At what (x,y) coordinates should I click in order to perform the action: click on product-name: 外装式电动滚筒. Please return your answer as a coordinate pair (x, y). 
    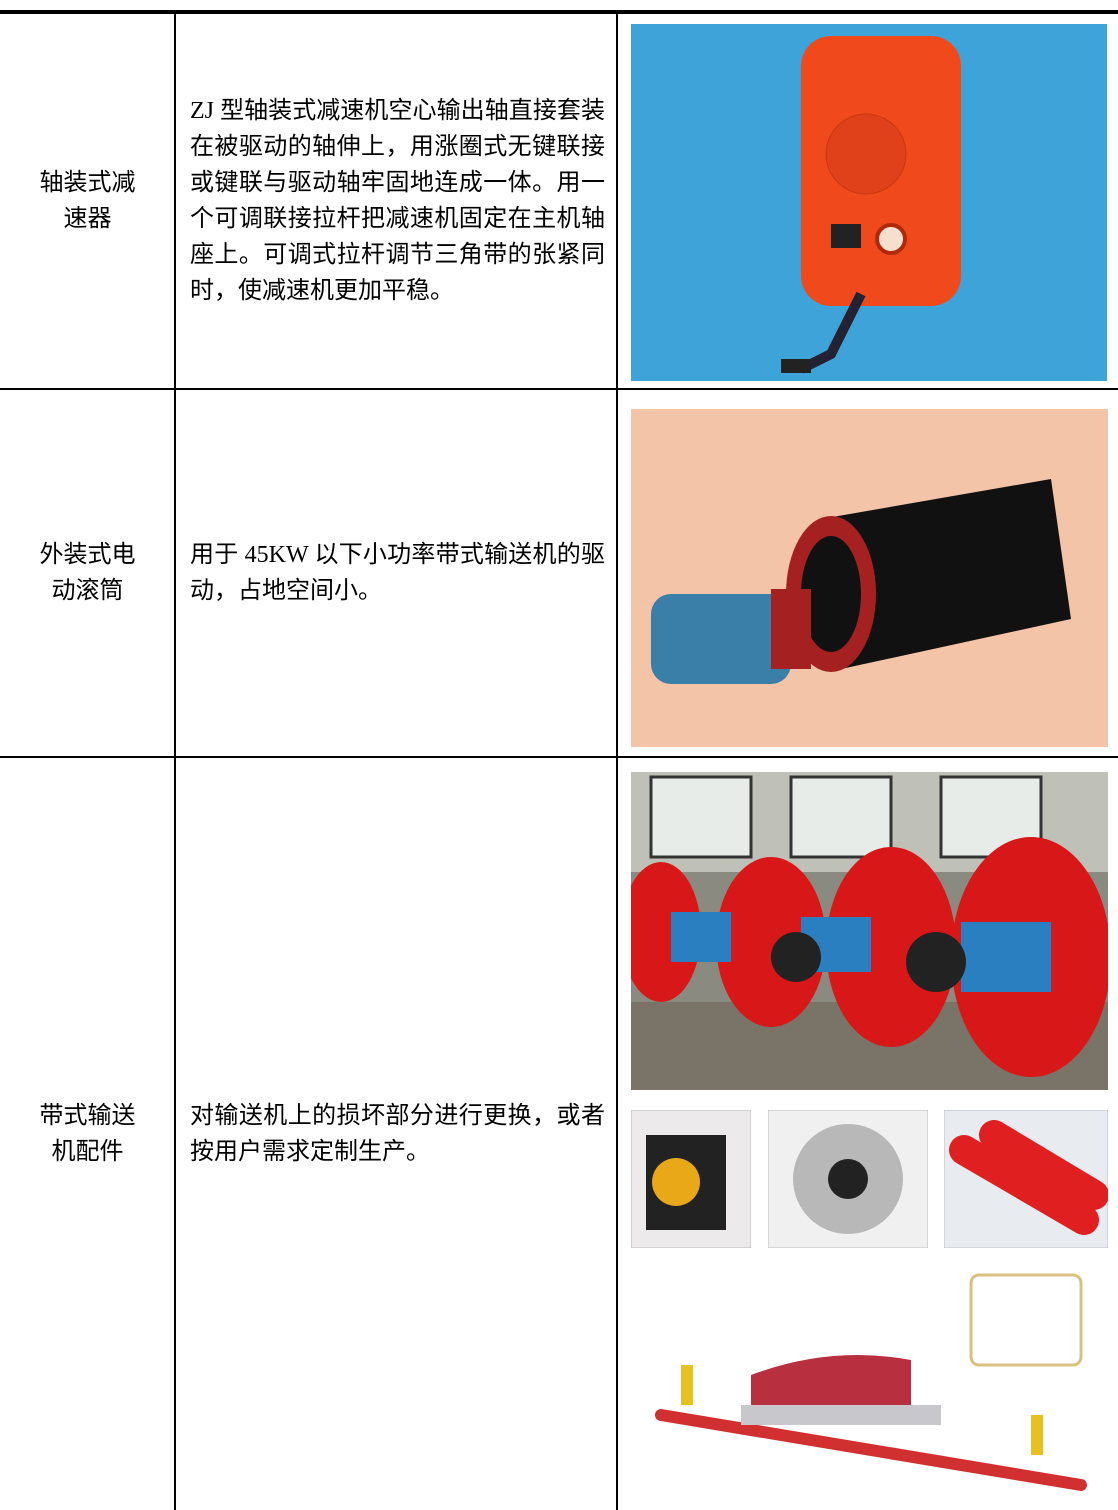
    Looking at the image, I should click on (87, 573).